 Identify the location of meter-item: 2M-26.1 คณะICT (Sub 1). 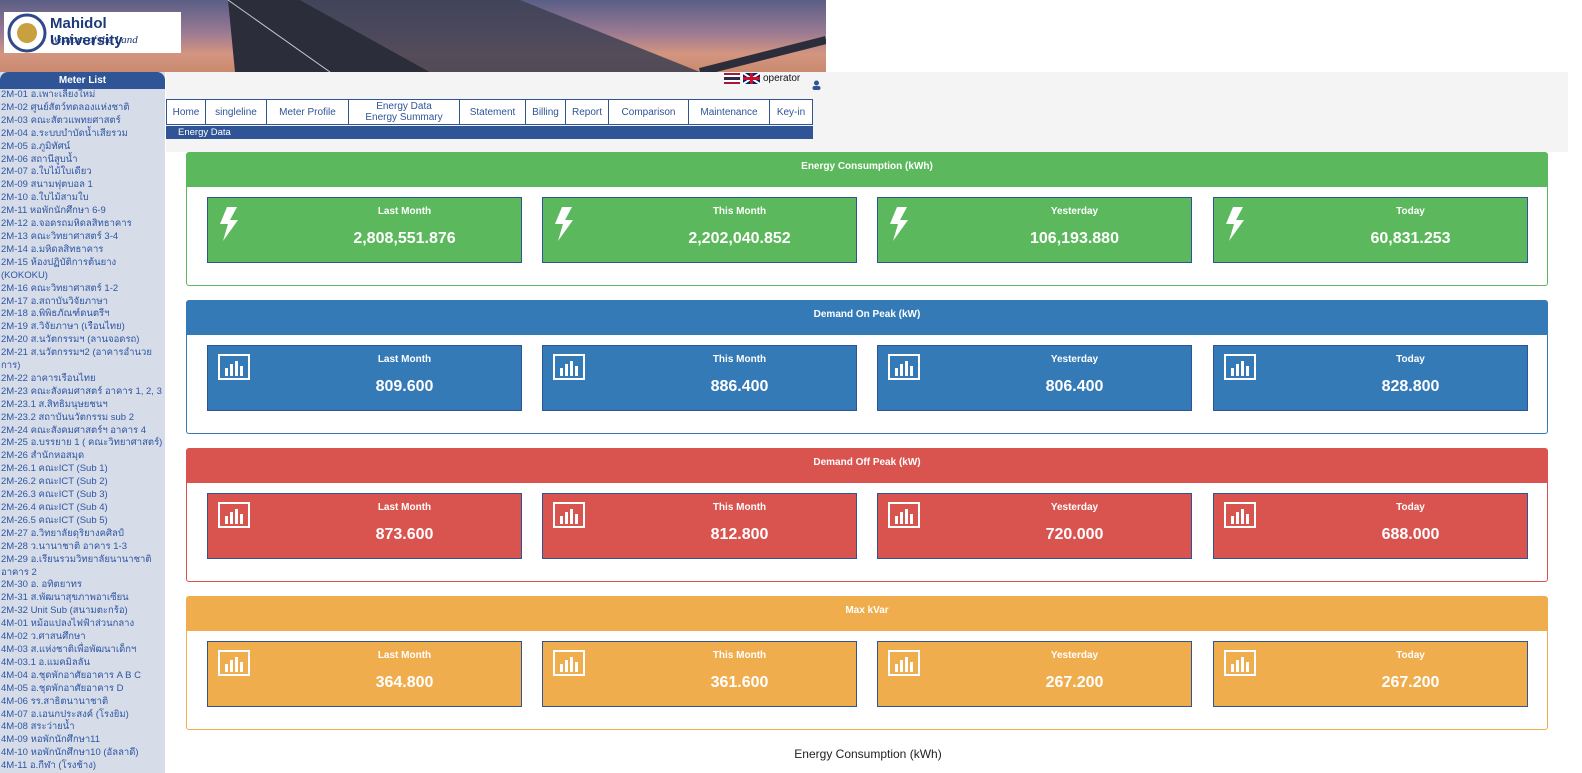
(54, 469).